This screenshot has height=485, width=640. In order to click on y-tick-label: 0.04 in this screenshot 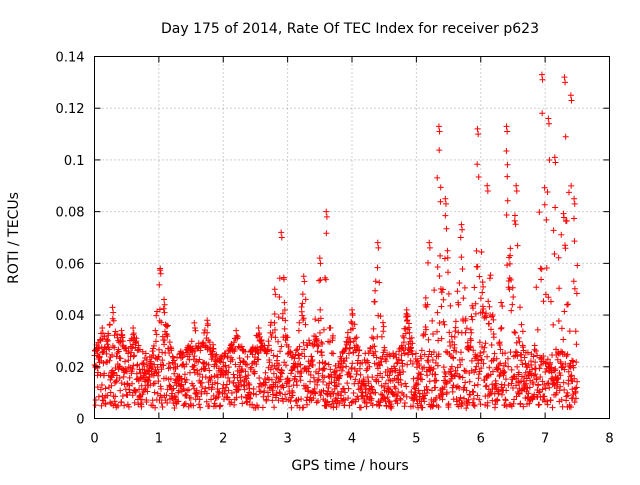, I will do `click(70, 316)`.